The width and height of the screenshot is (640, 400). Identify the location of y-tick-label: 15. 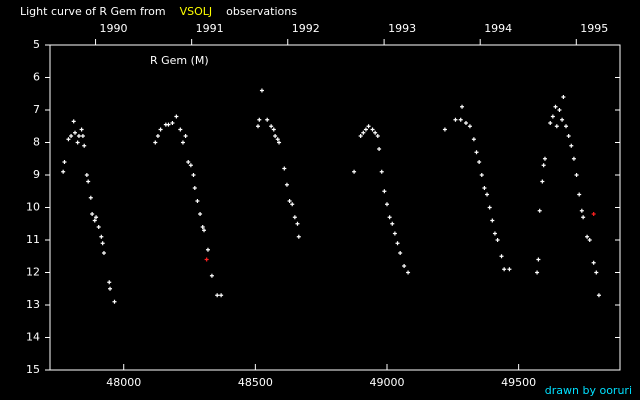
(33, 369).